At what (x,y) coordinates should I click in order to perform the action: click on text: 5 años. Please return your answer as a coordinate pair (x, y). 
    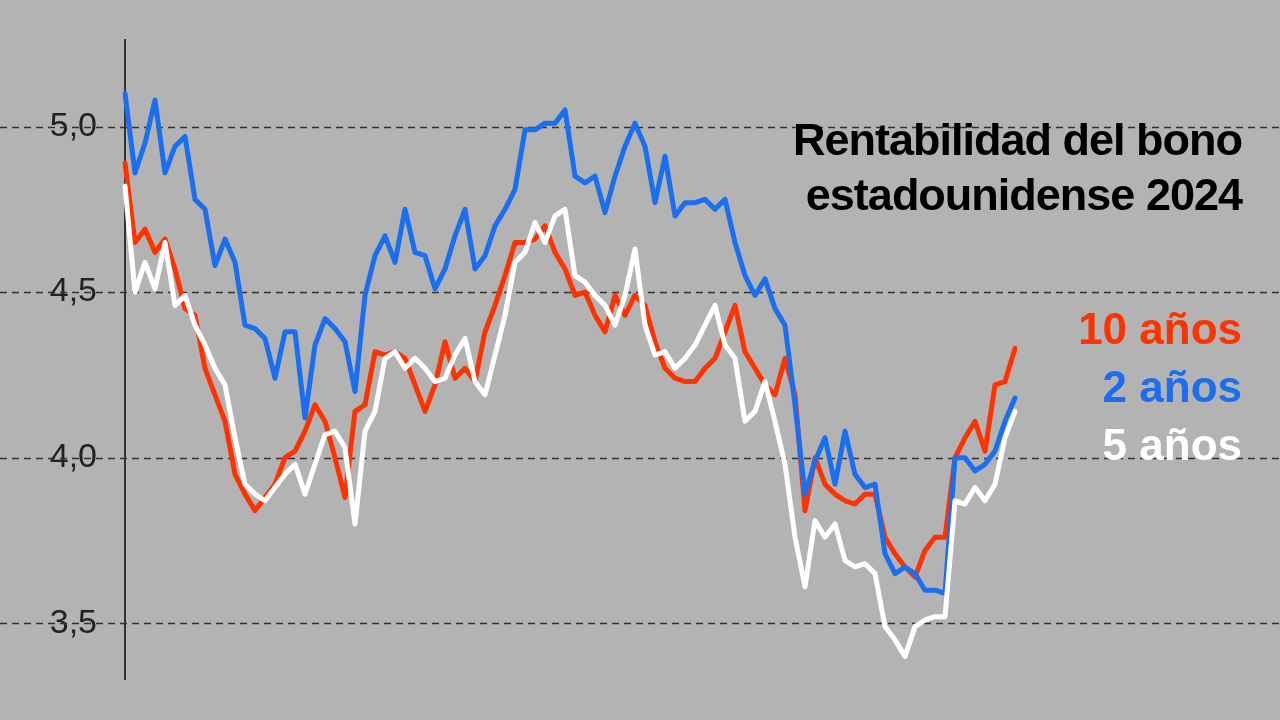
    Looking at the image, I should click on (1171, 445).